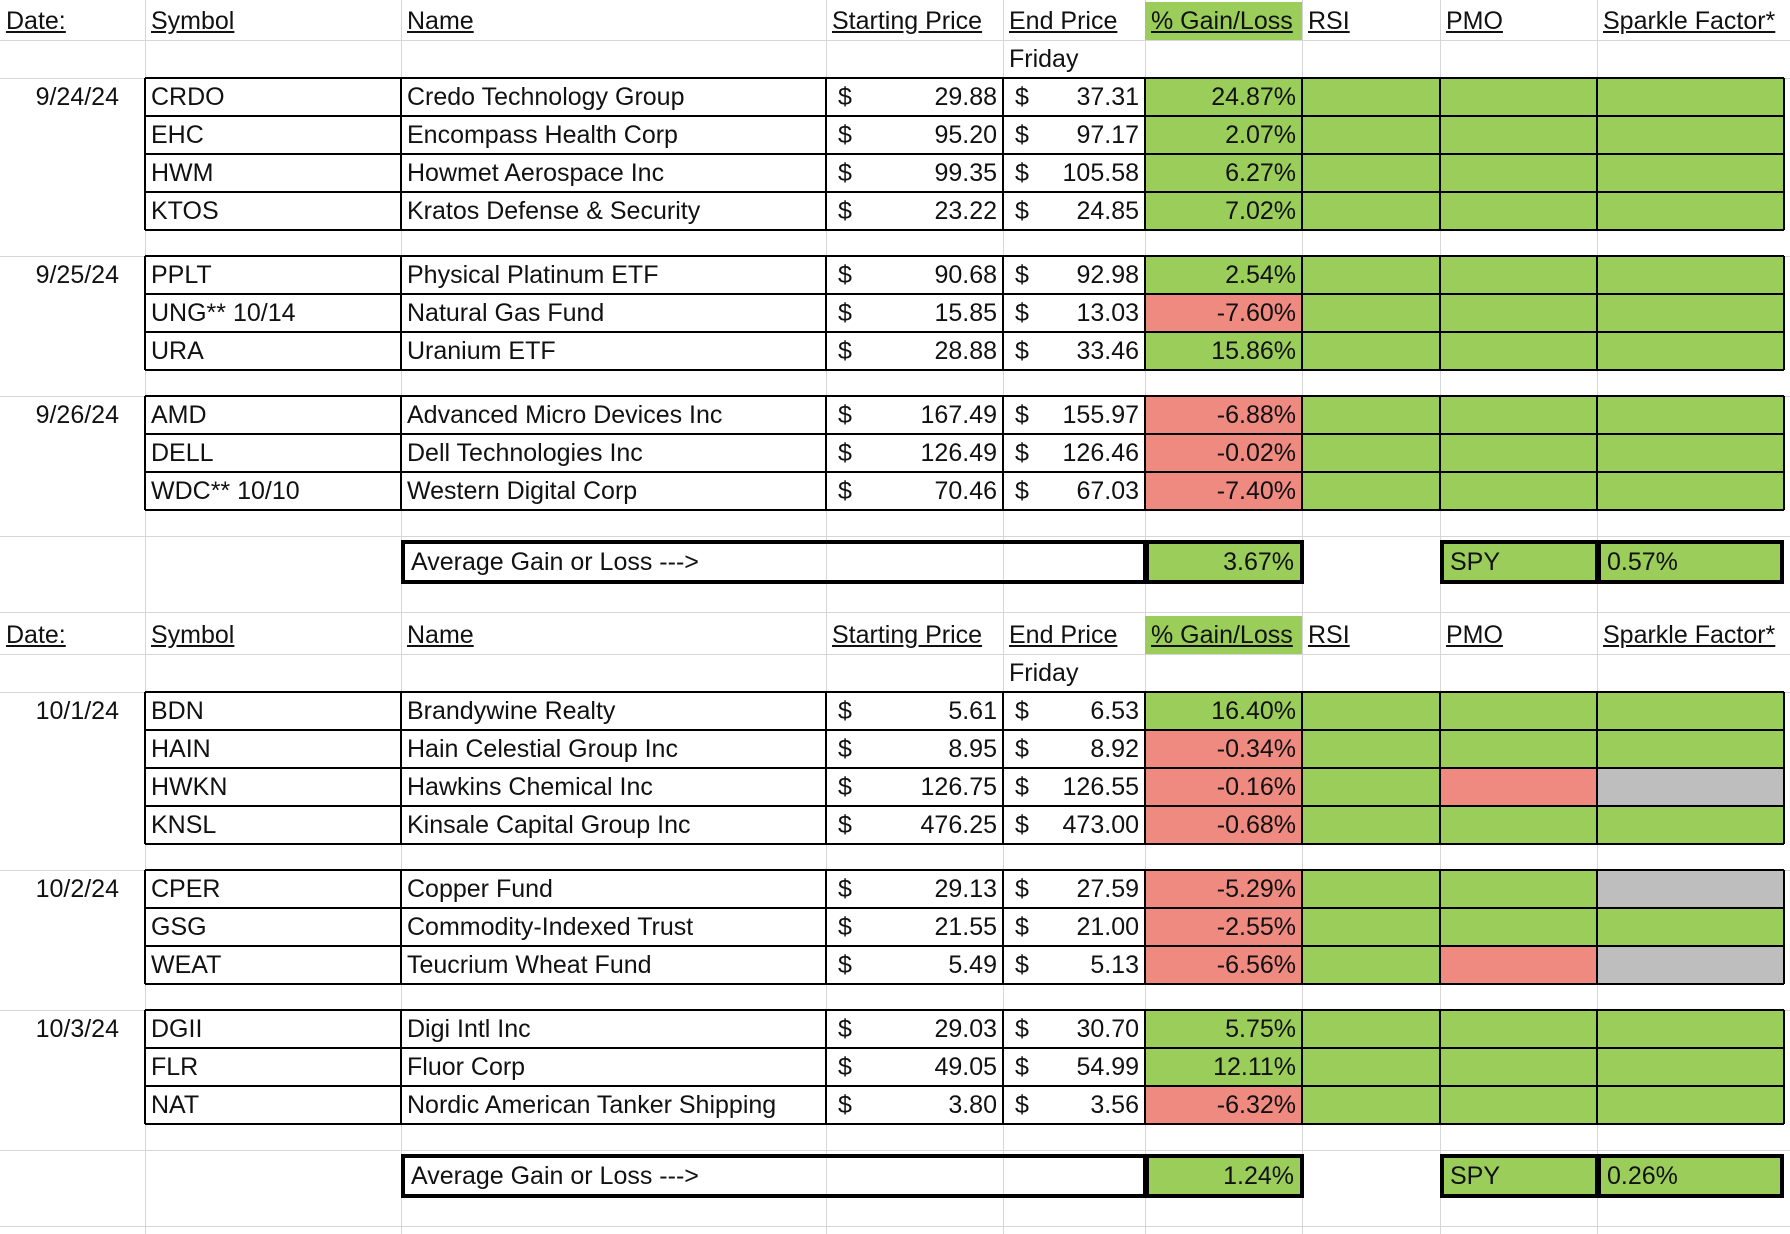  What do you see at coordinates (511, 710) in the screenshot?
I see `name-cell: Brandywine Realty` at bounding box center [511, 710].